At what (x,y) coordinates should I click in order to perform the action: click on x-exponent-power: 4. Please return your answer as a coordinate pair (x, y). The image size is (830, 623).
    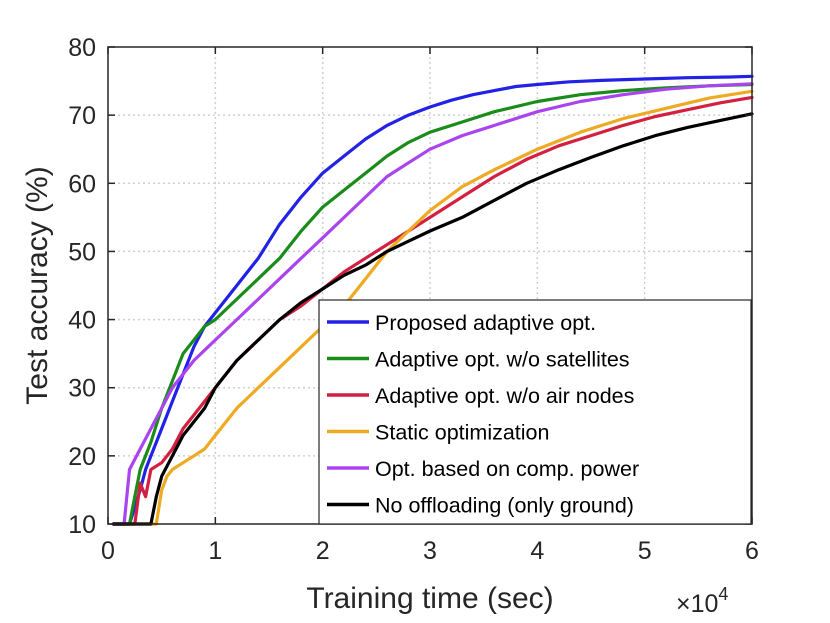
    Looking at the image, I should click on (723, 594).